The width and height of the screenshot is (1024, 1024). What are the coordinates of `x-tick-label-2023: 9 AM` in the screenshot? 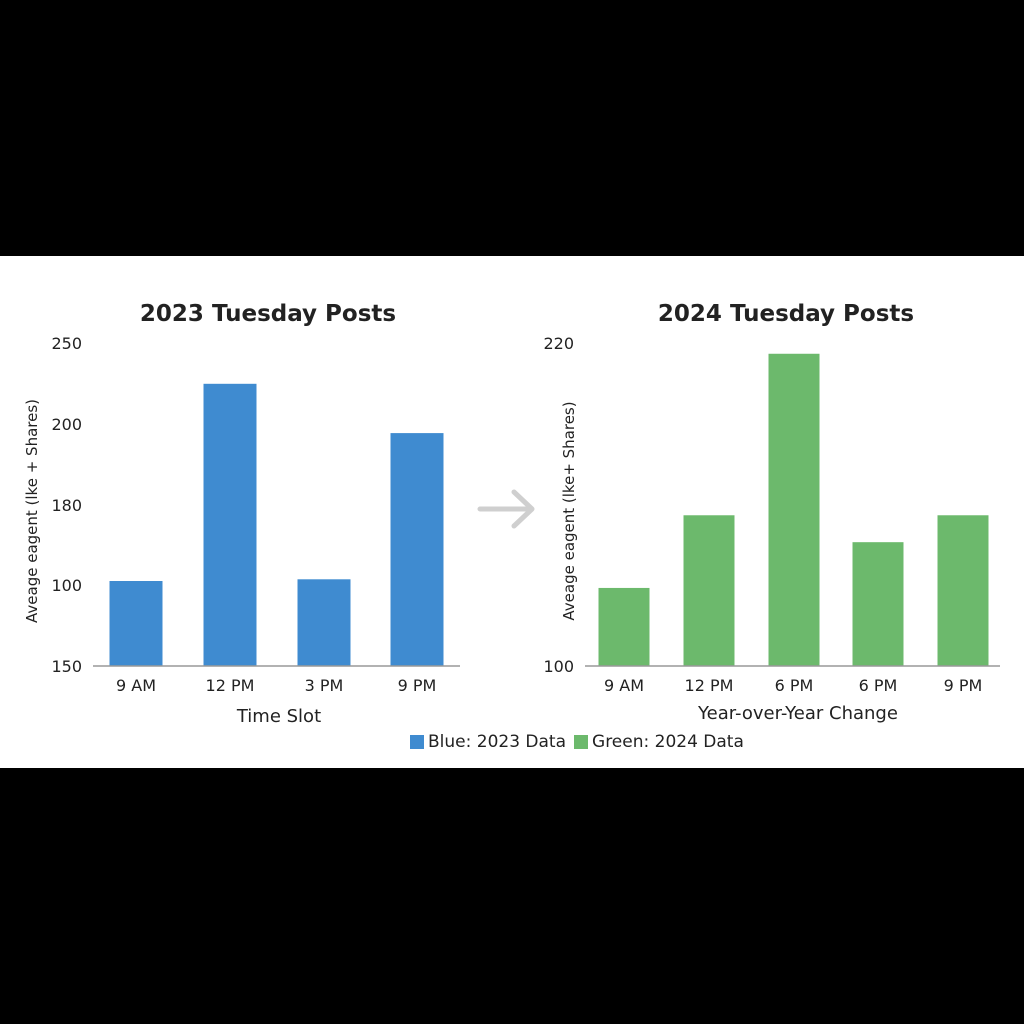 It's located at (136, 685).